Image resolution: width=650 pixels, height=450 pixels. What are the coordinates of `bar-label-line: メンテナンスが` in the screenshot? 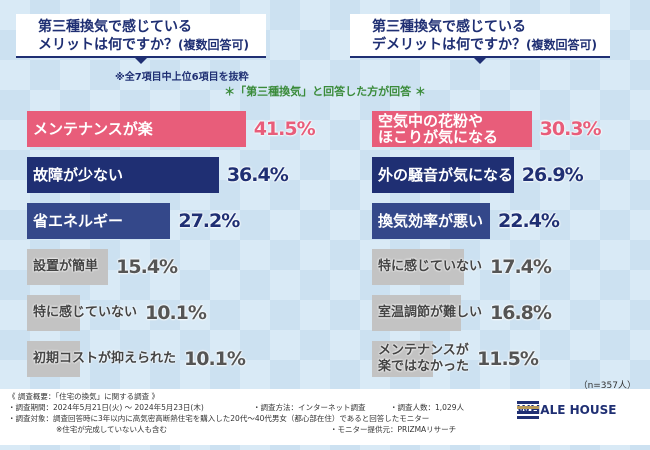 It's located at (423, 350).